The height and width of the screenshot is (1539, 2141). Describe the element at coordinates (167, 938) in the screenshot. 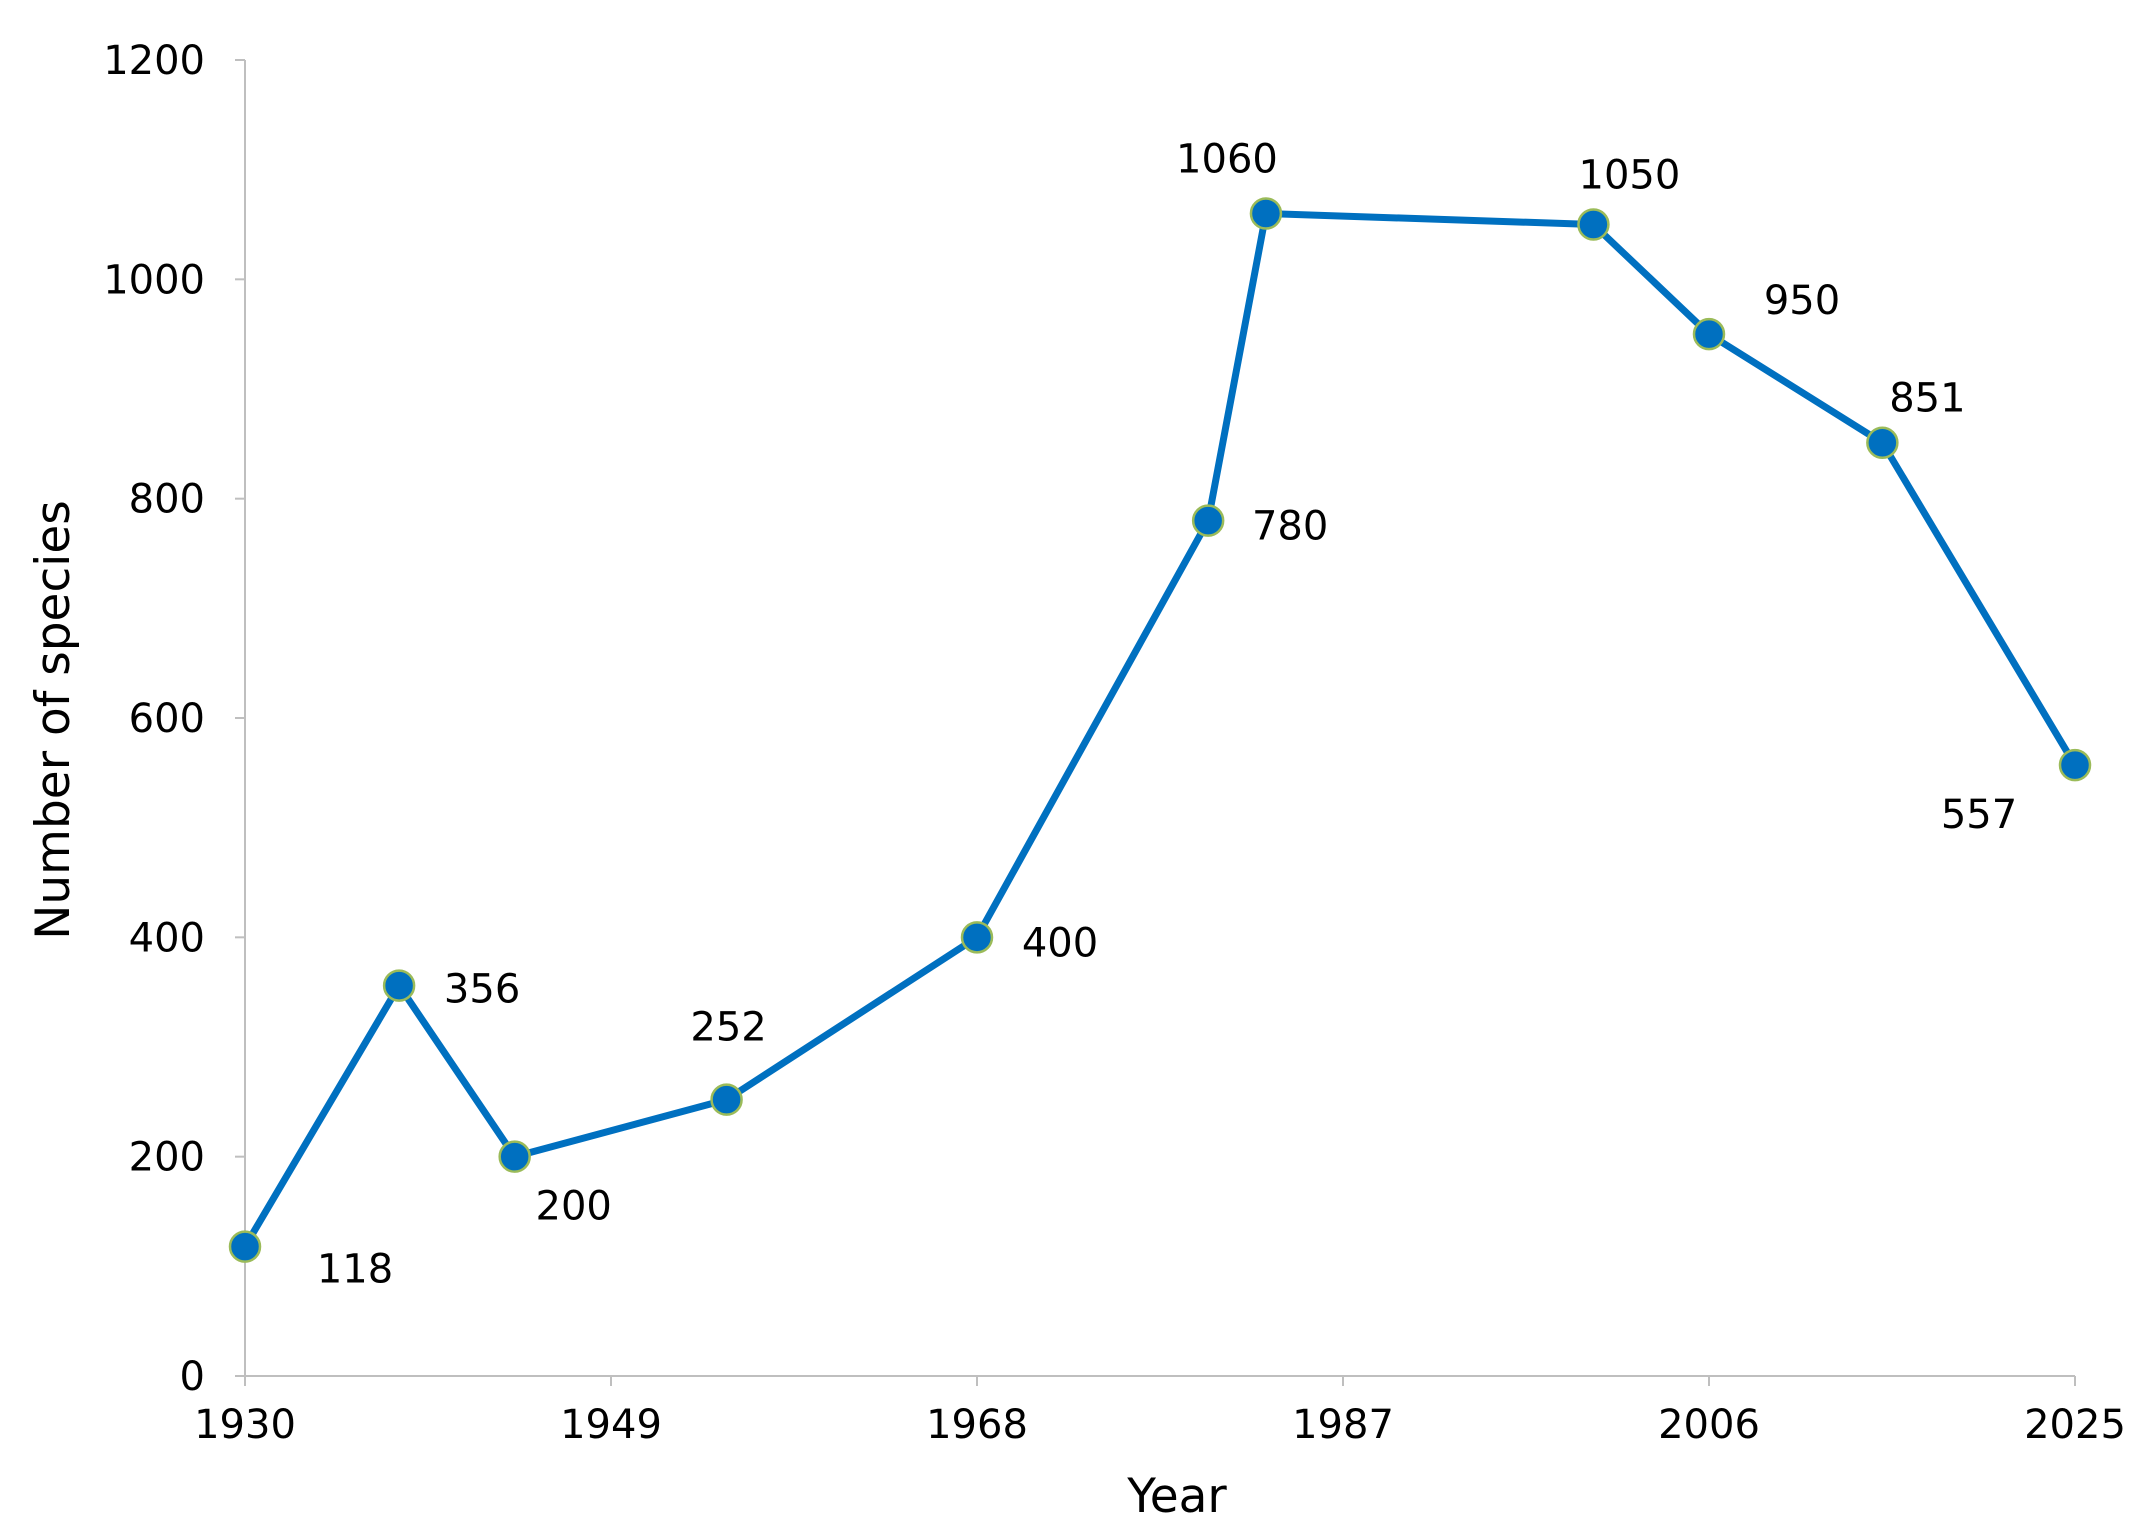

I see `y-tick-label: 400` at that location.